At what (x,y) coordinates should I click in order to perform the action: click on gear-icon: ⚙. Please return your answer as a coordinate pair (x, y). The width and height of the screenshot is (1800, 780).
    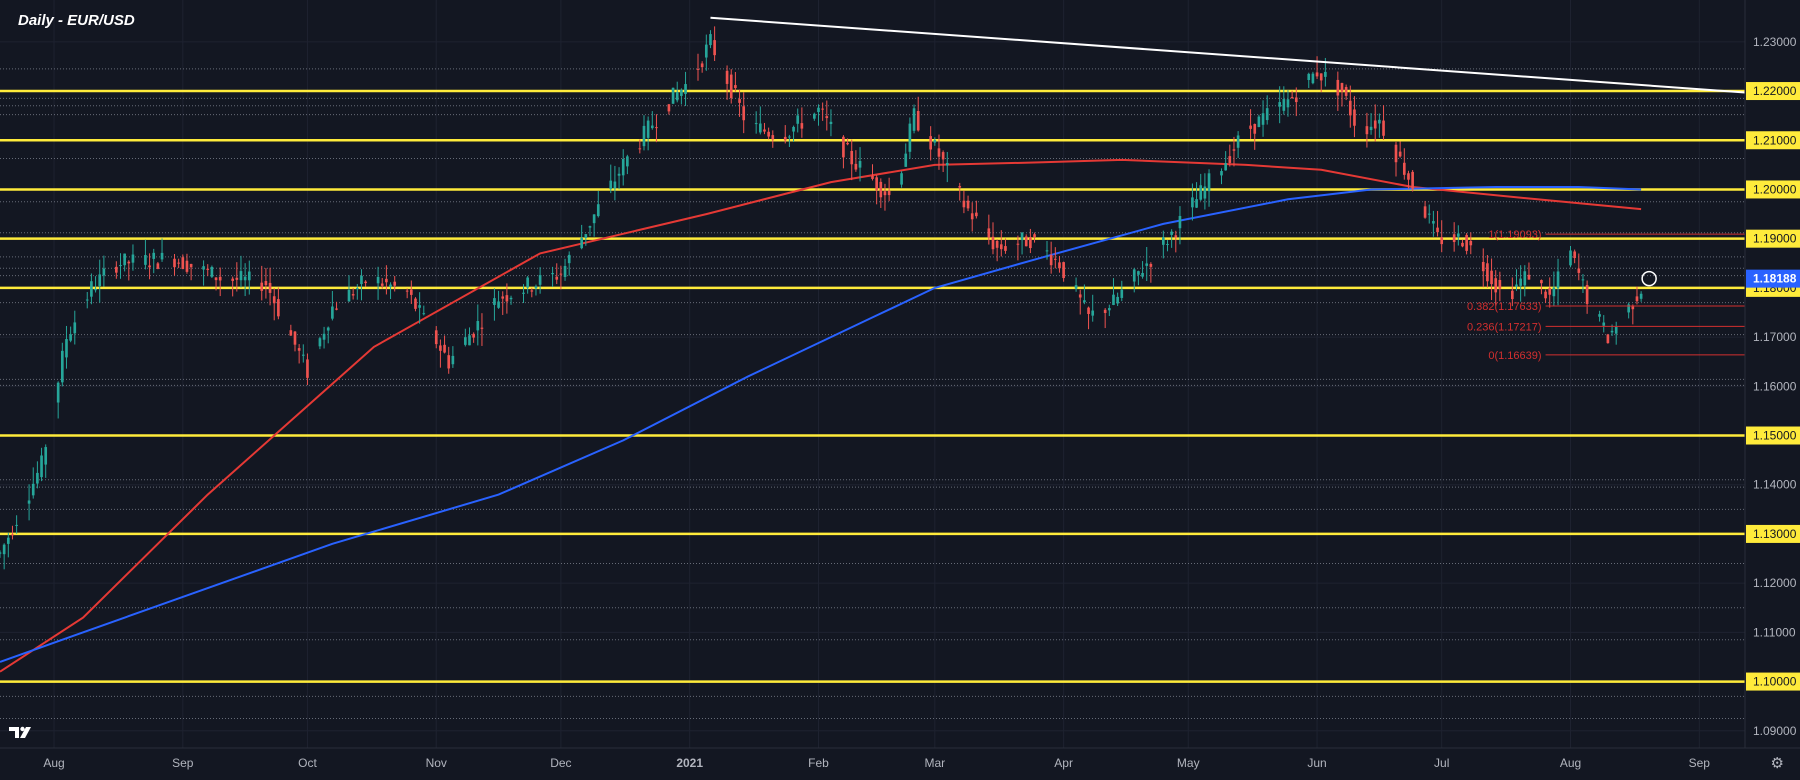
    Looking at the image, I should click on (1777, 763).